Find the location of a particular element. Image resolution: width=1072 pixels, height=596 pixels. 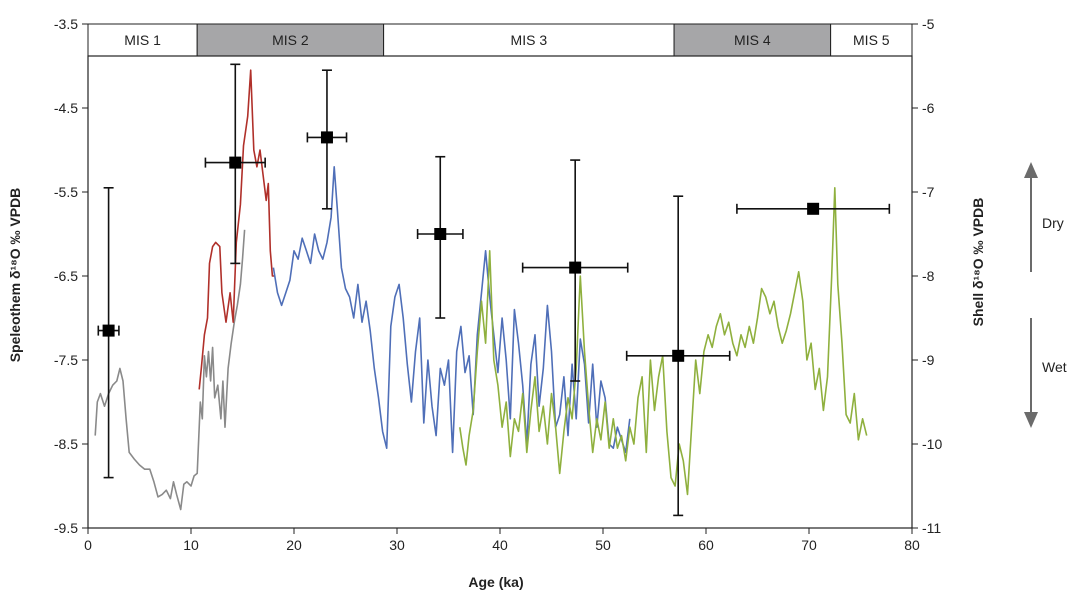

wet-arrow-head-icon is located at coordinates (1031, 420).